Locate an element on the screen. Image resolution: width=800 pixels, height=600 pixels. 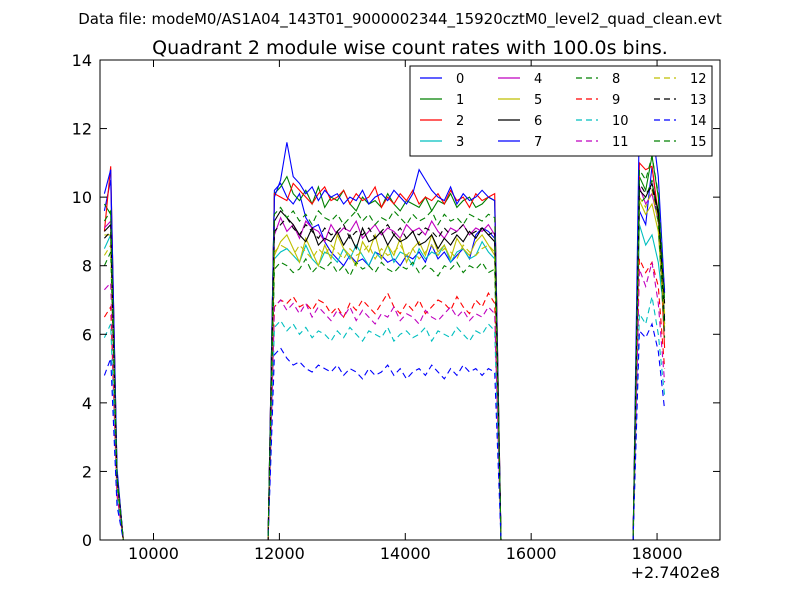
y-tick-label: 12 is located at coordinates (82, 129).